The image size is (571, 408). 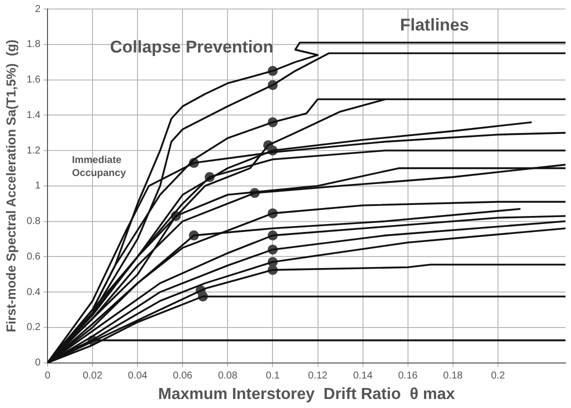 I want to click on x-tick-label: 0.12, so click(x=318, y=376).